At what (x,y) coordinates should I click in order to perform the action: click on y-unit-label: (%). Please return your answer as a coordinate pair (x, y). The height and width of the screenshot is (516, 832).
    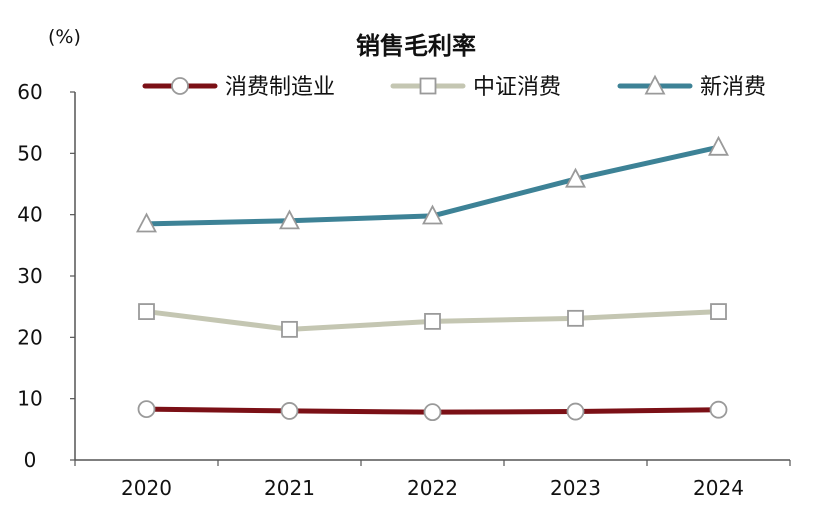
    Looking at the image, I should click on (64, 37).